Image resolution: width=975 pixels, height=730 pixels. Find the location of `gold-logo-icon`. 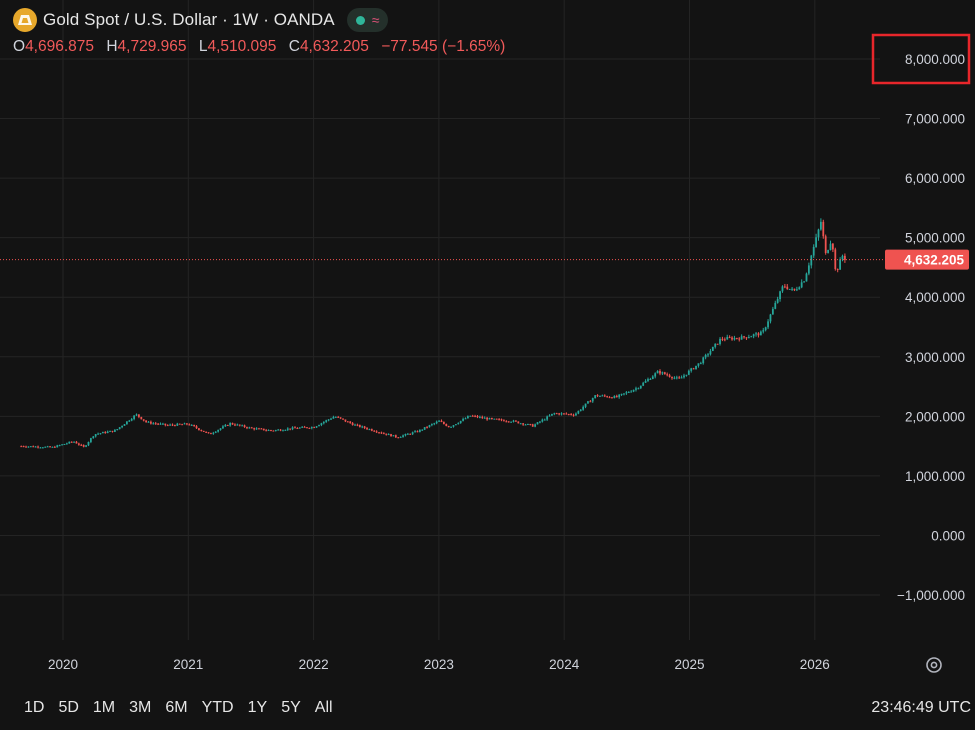

gold-logo-icon is located at coordinates (25, 20).